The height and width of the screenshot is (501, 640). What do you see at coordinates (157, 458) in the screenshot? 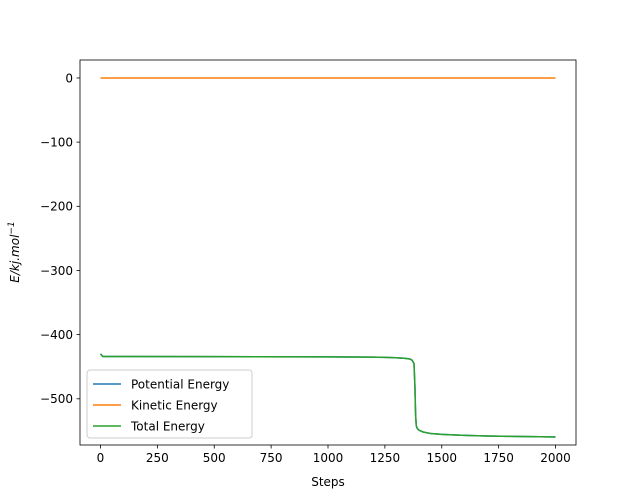
I see `x-tick-label: 250` at bounding box center [157, 458].